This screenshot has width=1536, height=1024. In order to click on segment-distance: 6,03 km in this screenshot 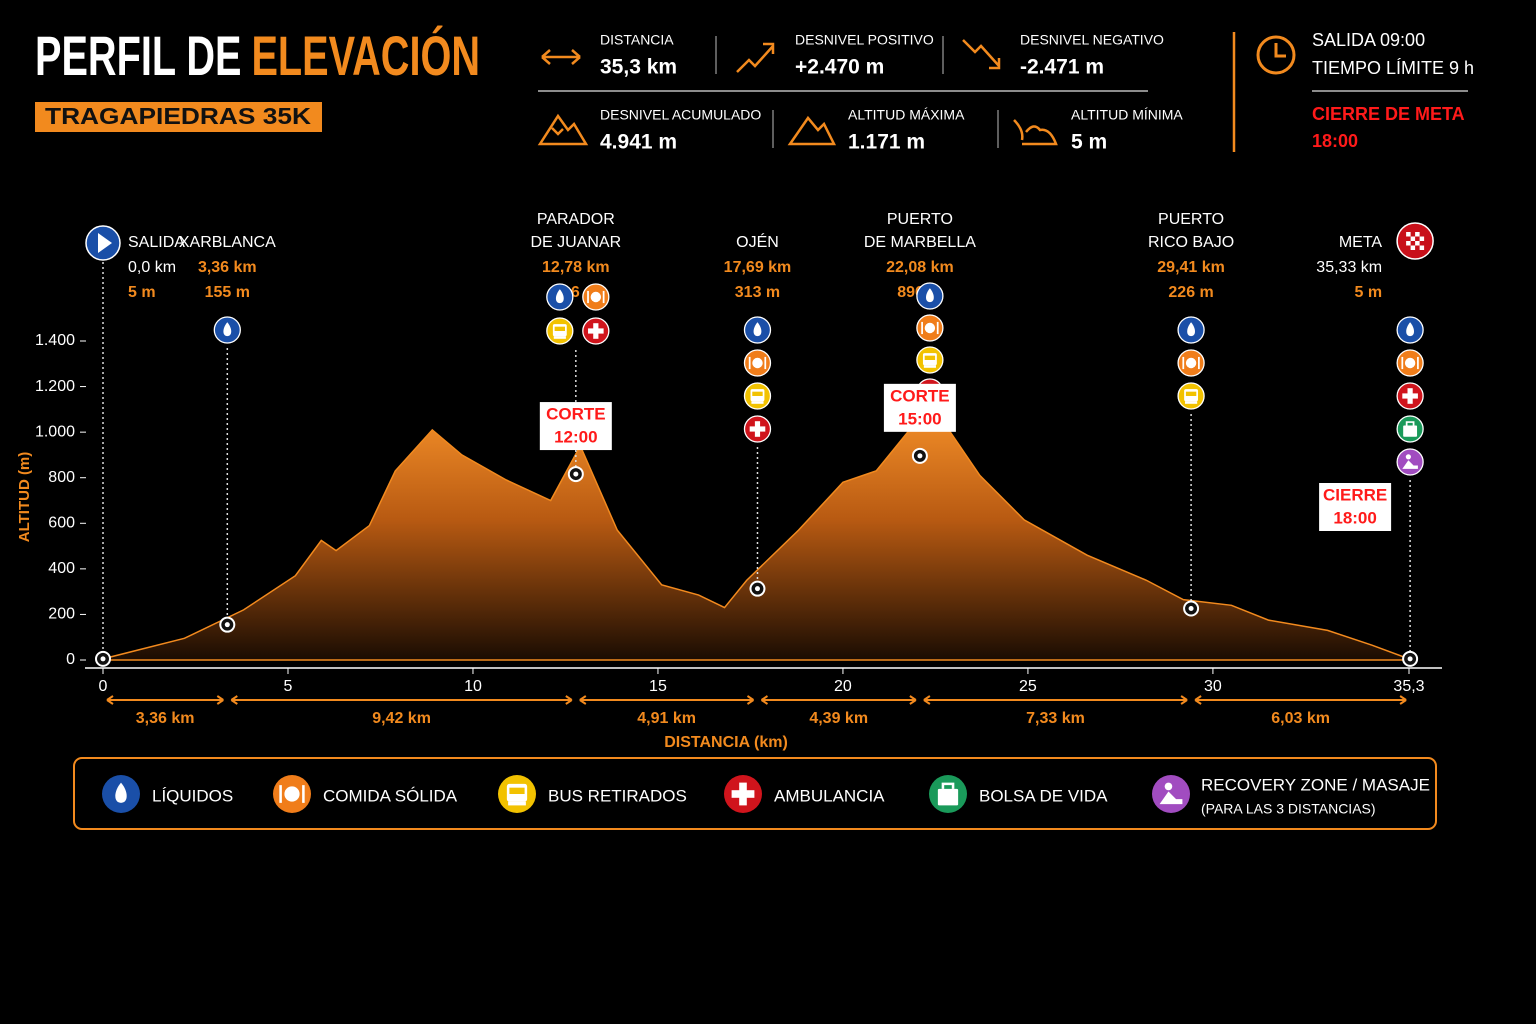, I will do `click(1300, 718)`.